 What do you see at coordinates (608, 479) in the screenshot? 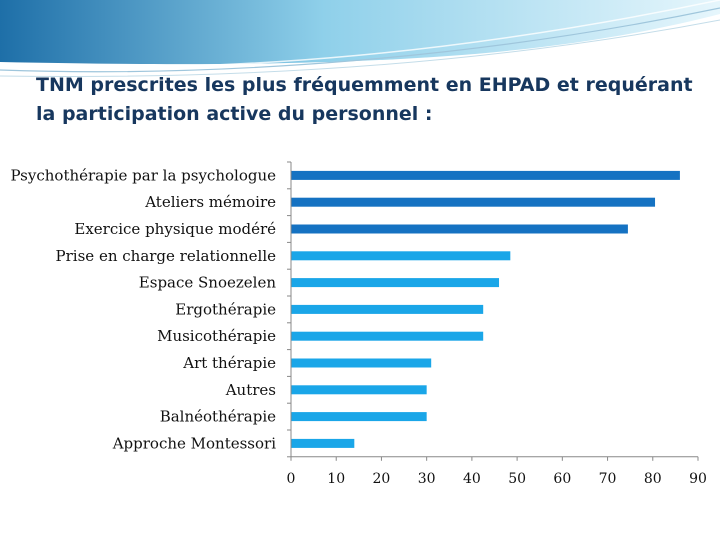
I see `x-tick-label: 70` at bounding box center [608, 479].